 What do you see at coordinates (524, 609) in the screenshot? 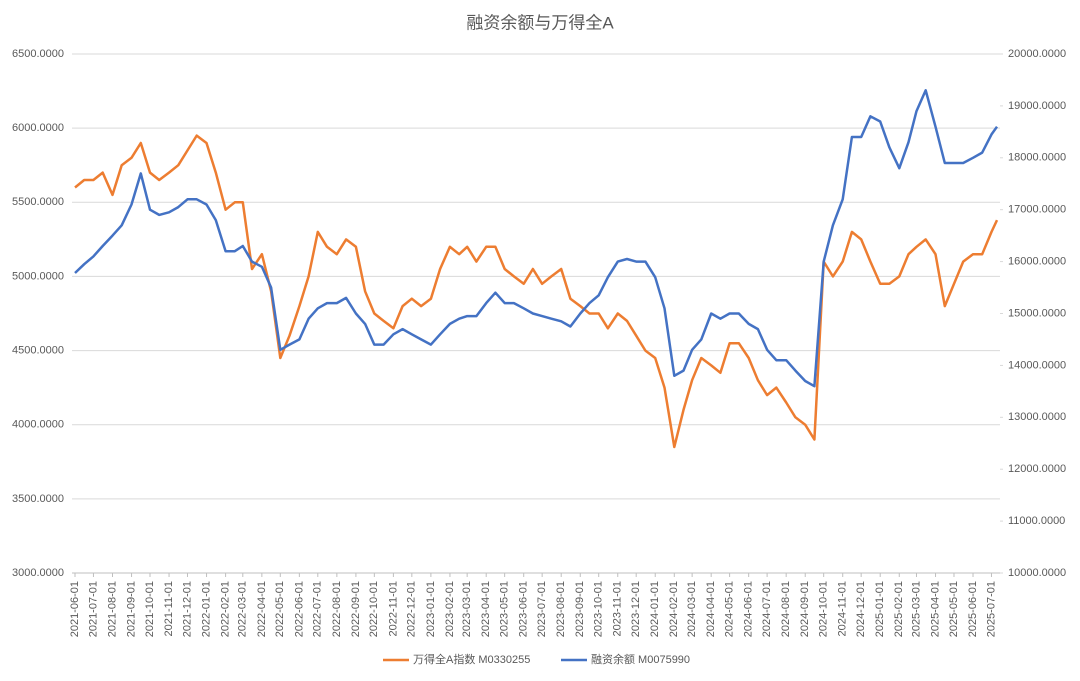
I see `x-tick-label: 2023-06-01` at bounding box center [524, 609].